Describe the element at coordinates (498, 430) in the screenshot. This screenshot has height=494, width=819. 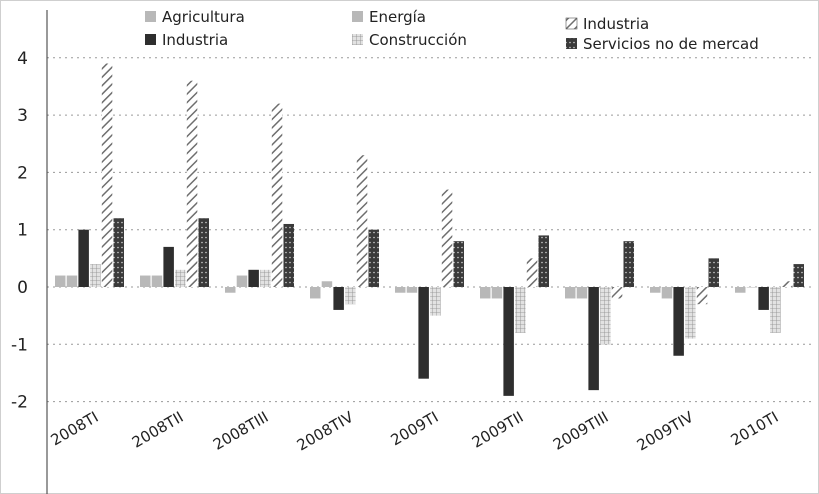
I see `x-tick-label: 2009TII` at that location.